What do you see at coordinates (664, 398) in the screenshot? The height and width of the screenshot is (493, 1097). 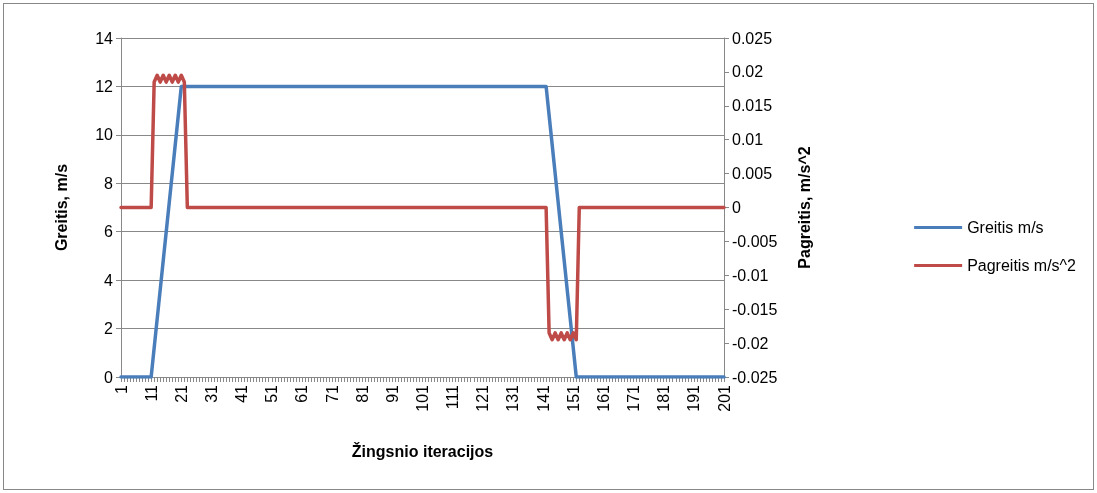 I see `x-tick-label: 181` at bounding box center [664, 398].